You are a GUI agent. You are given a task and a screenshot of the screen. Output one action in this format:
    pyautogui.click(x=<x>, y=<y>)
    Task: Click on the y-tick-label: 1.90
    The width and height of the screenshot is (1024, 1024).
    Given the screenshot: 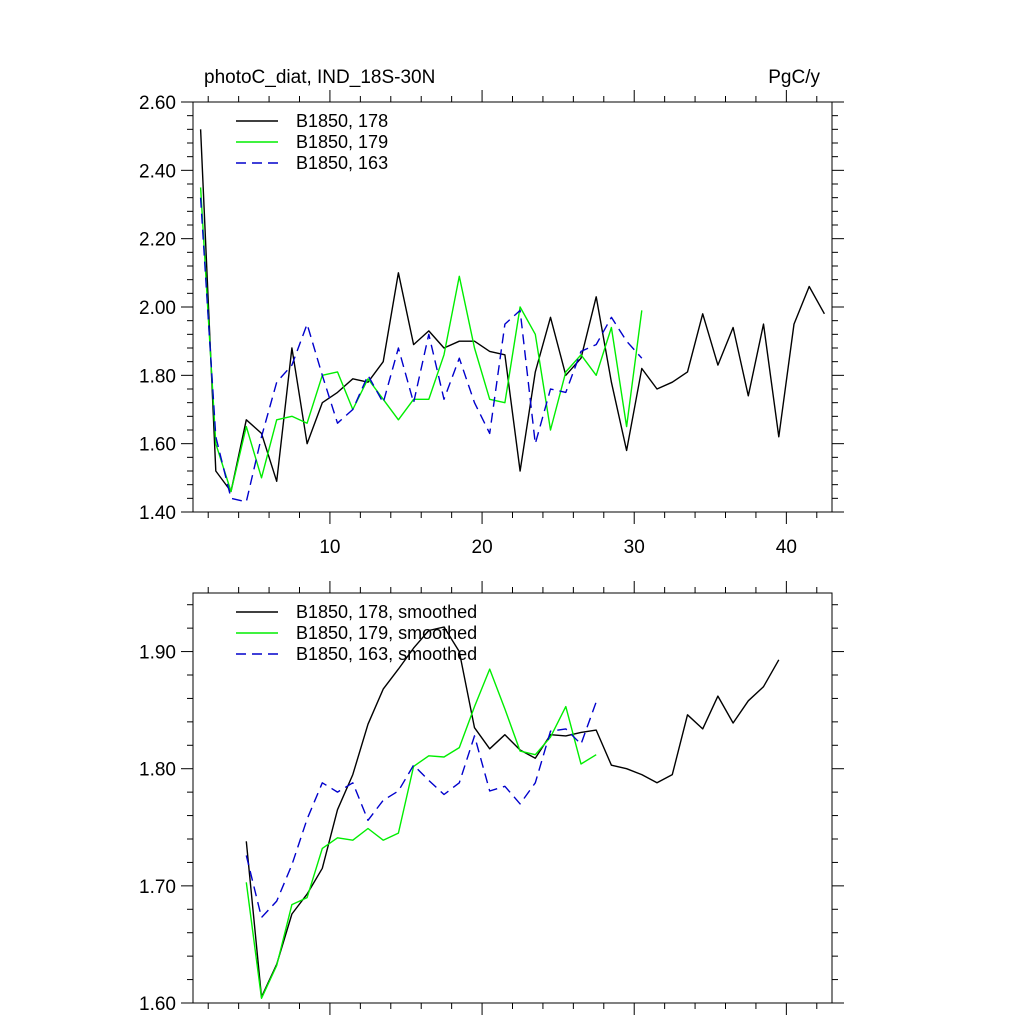 What is the action you would take?
    pyautogui.click(x=157, y=653)
    